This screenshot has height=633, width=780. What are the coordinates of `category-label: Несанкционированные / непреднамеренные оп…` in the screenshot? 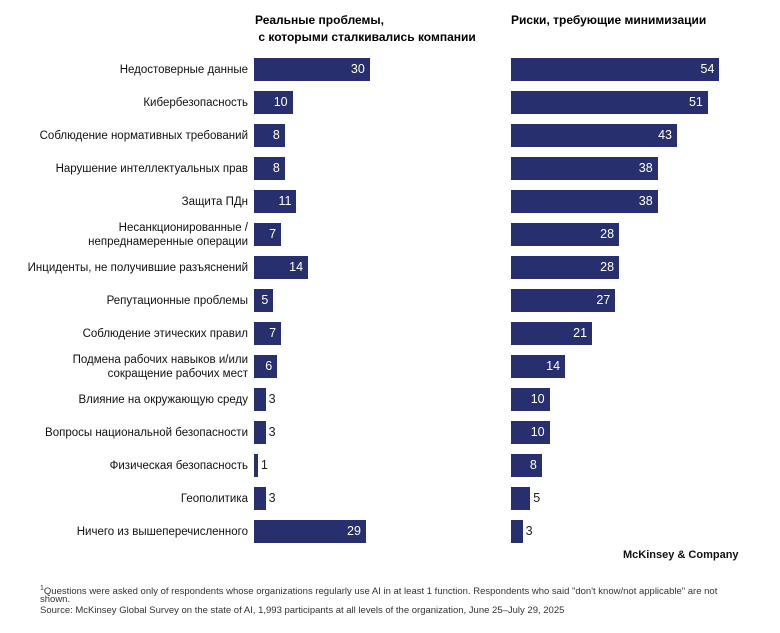 It's located at (128, 235).